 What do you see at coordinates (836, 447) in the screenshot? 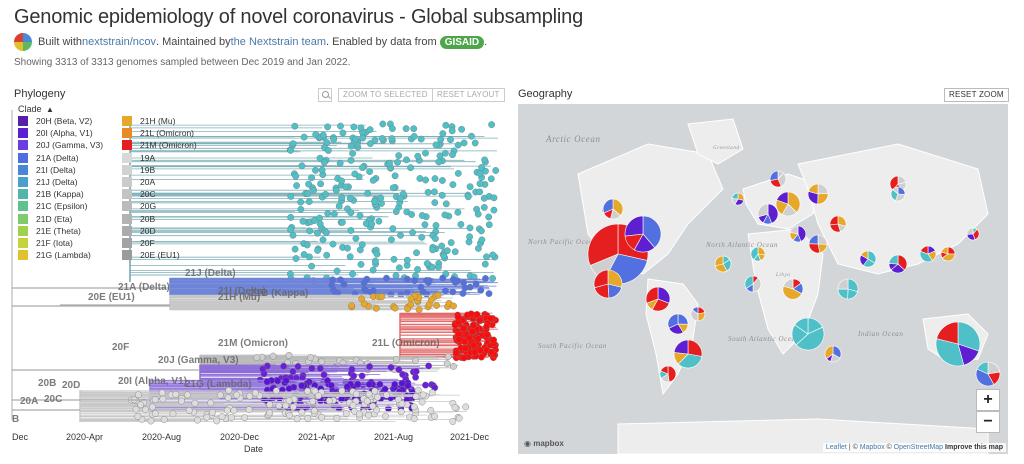
I see `leaflet-link: Leaflet` at bounding box center [836, 447].